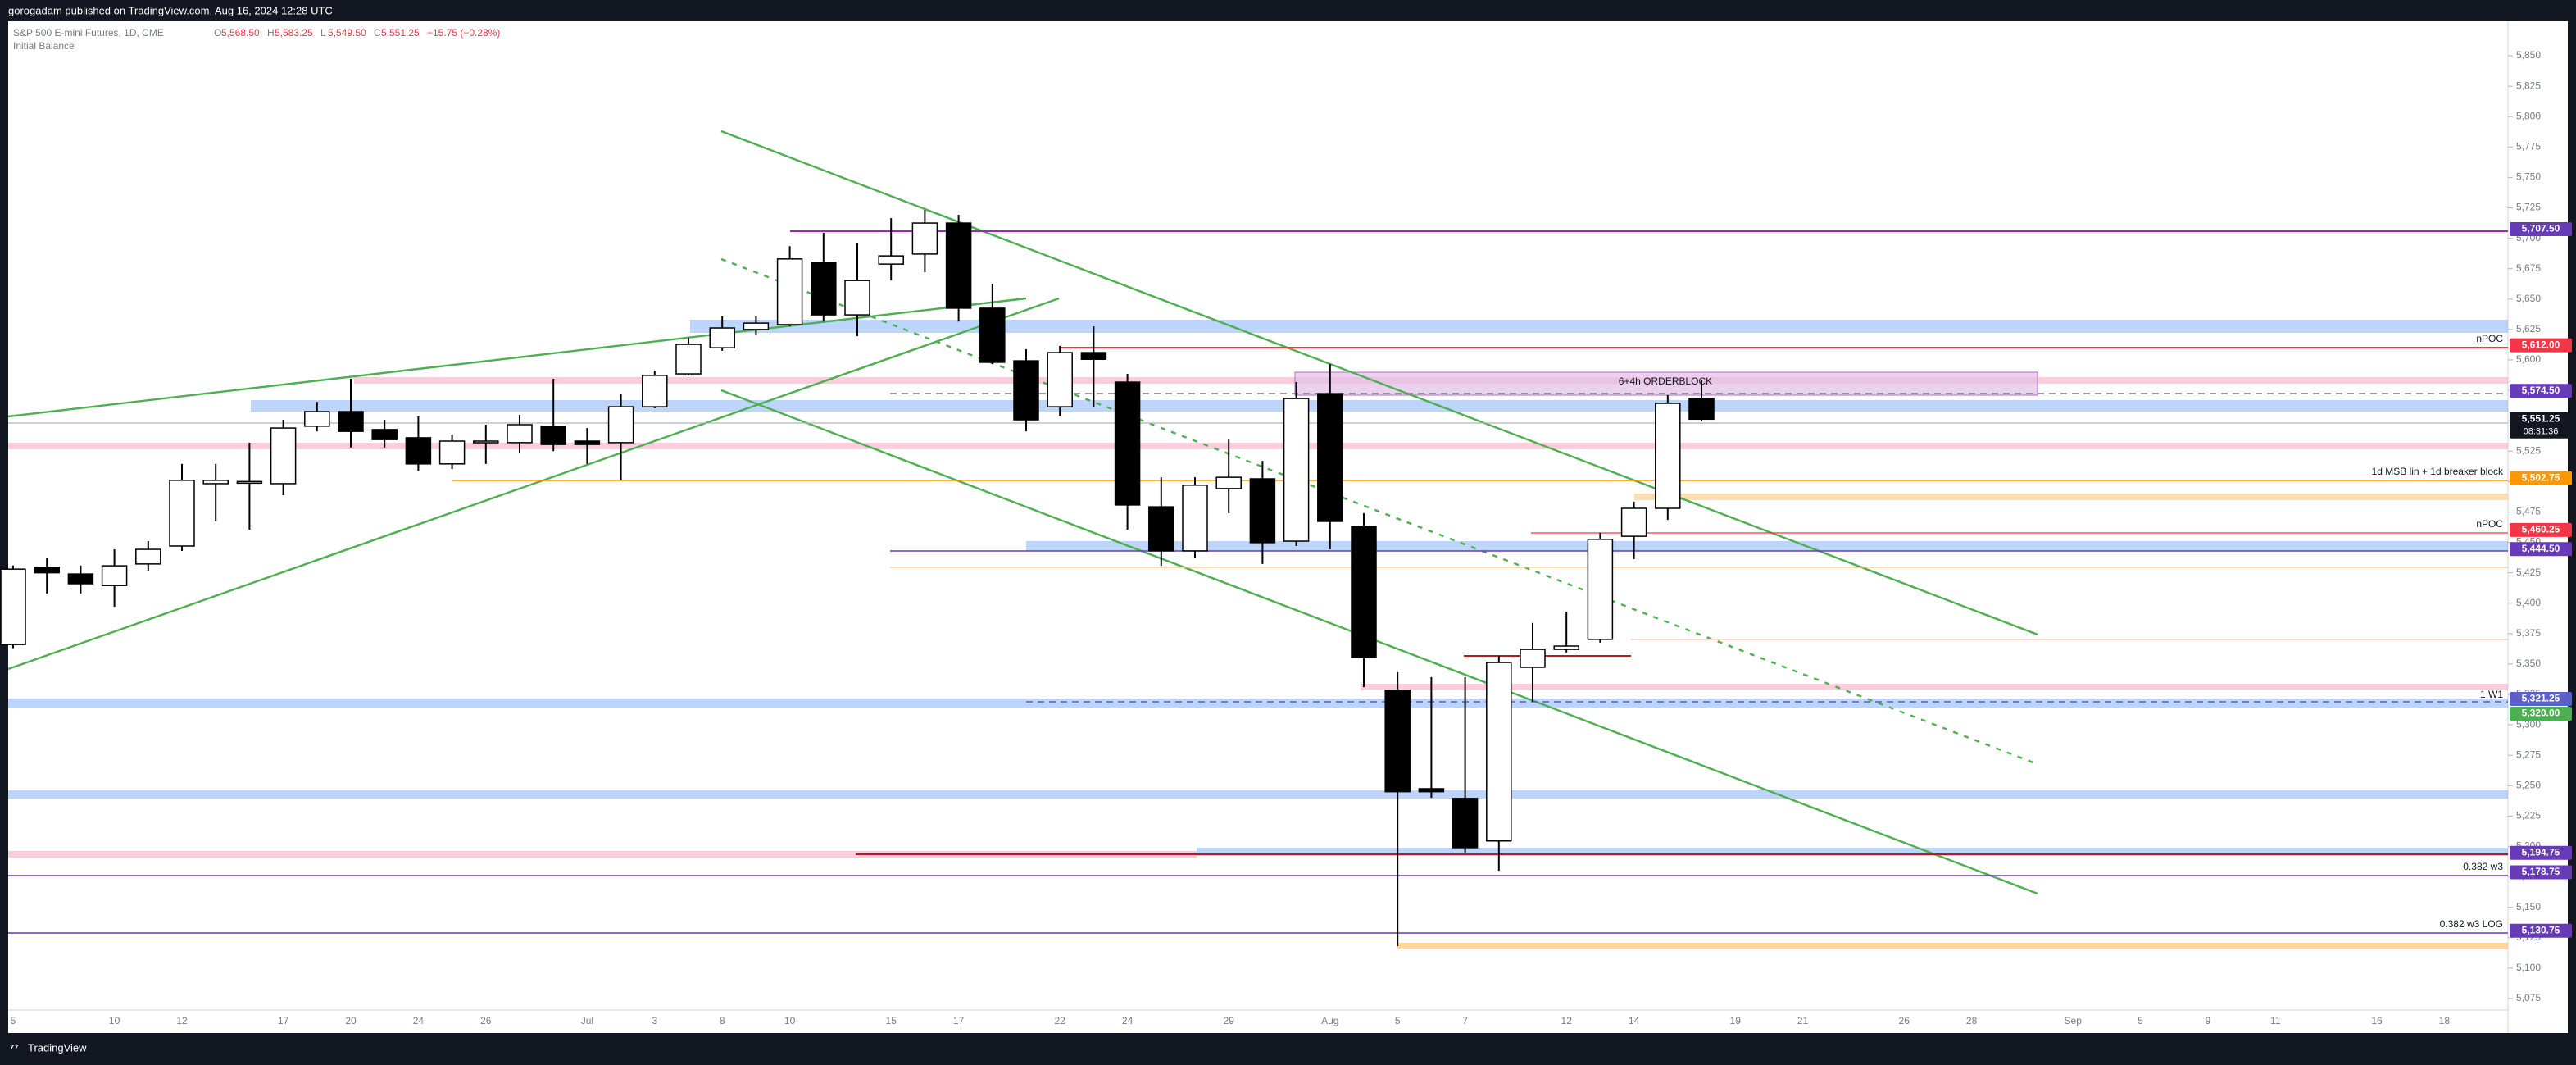 Image resolution: width=2576 pixels, height=1065 pixels. What do you see at coordinates (2491, 694) in the screenshot?
I see `annotation: 1 W1` at bounding box center [2491, 694].